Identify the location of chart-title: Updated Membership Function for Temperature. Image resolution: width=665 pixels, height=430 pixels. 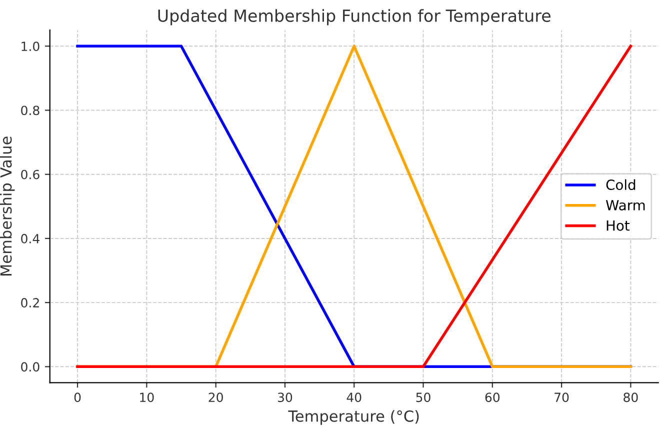
(354, 17).